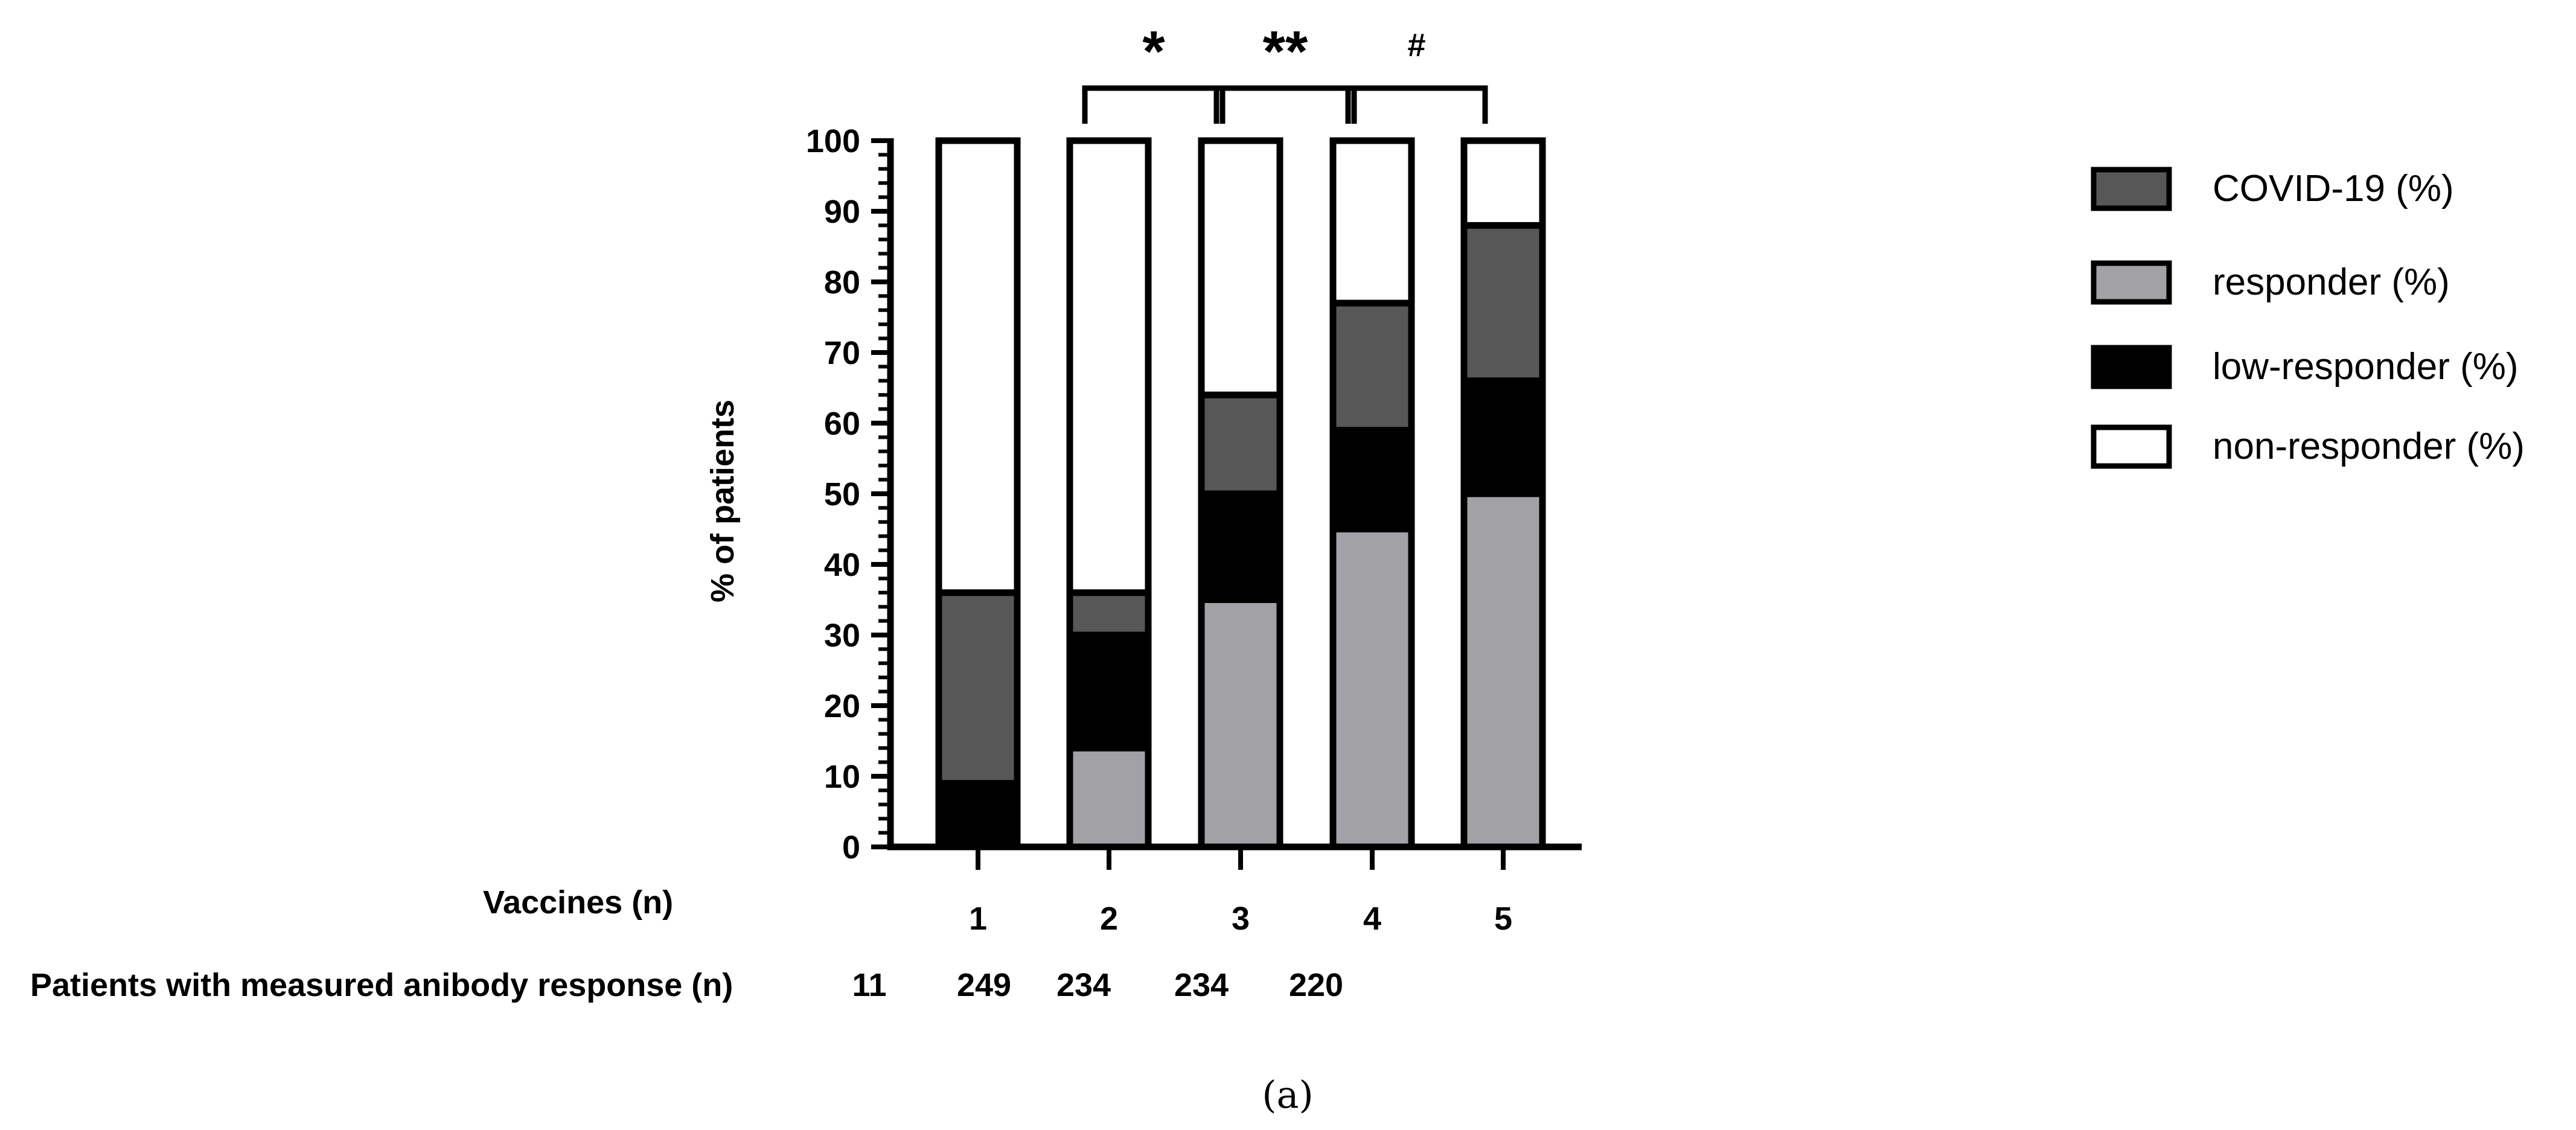  Describe the element at coordinates (842, 636) in the screenshot. I see `y-tick-label: 30` at that location.